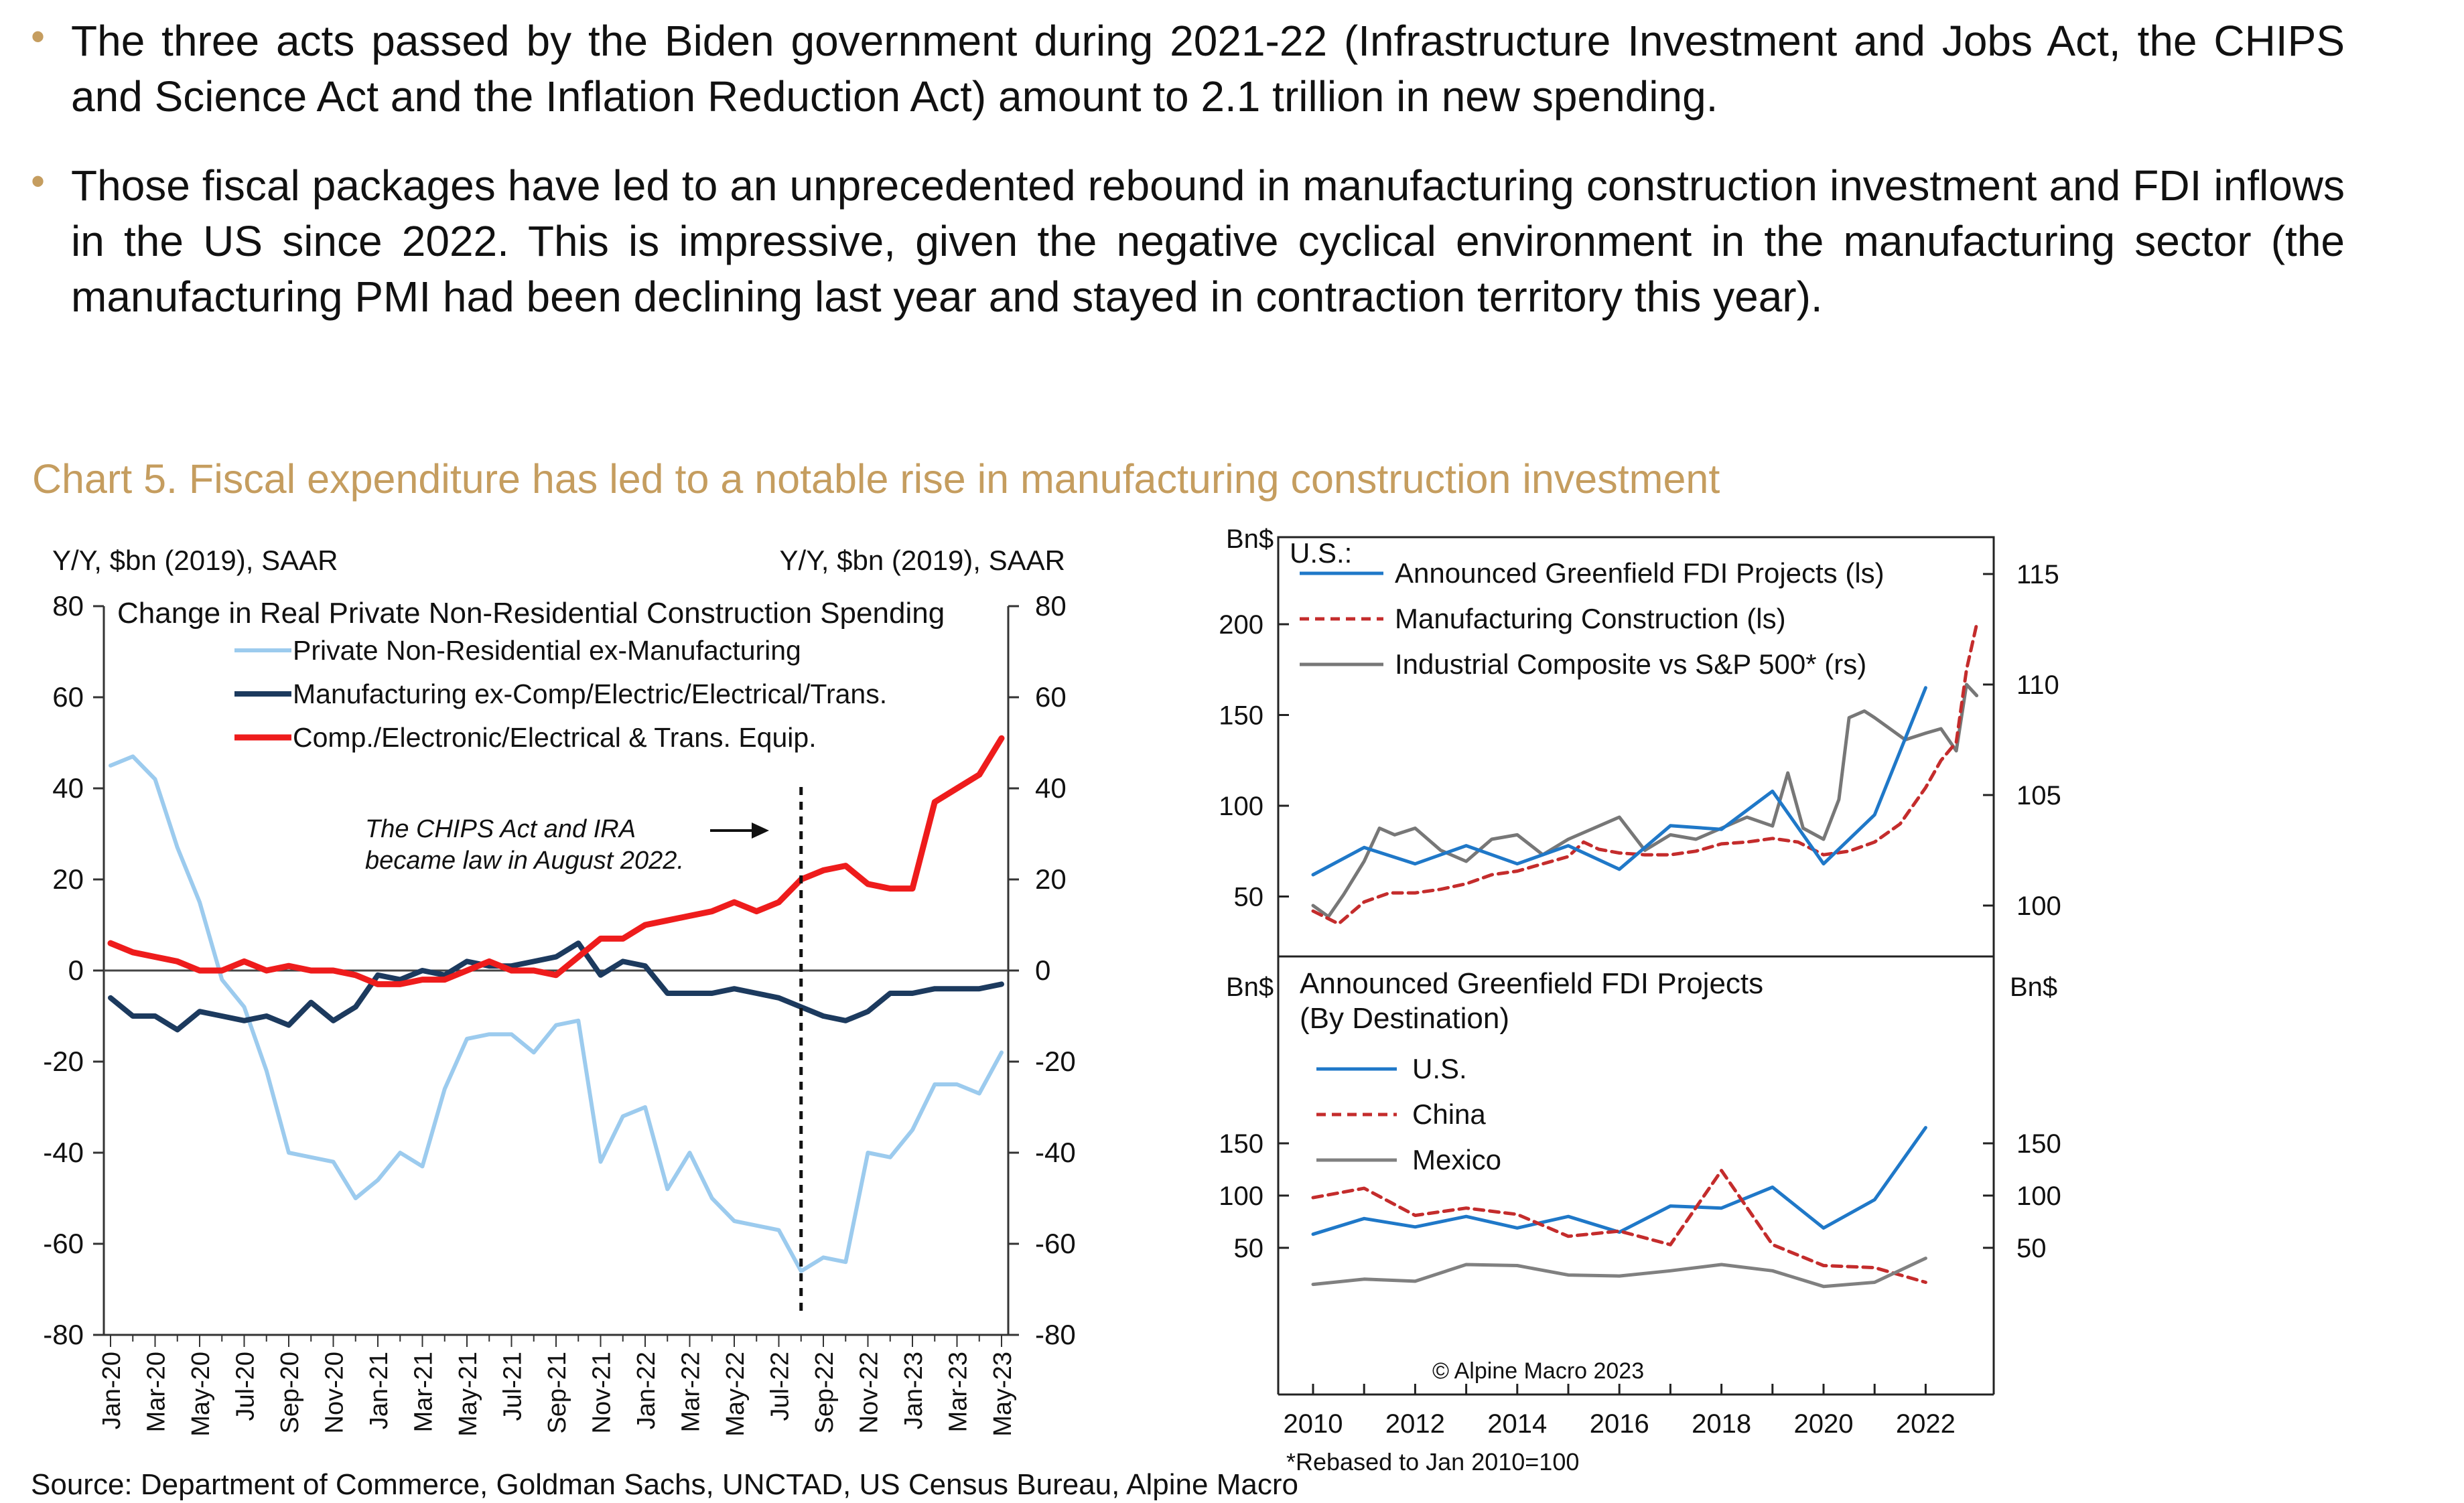  What do you see at coordinates (1620, 1424) in the screenshot?
I see `fdi-x-tick-label: 2016` at bounding box center [1620, 1424].